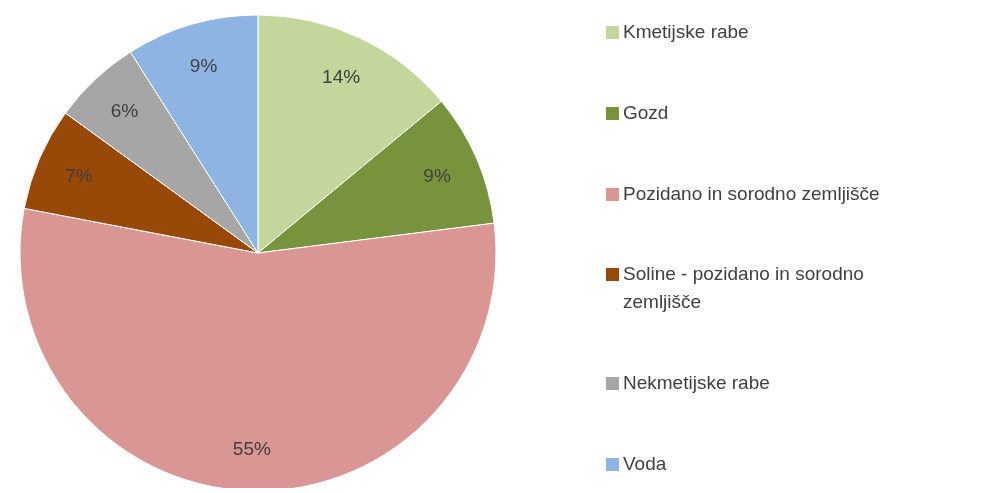 Image resolution: width=1006 pixels, height=493 pixels. What do you see at coordinates (686, 32) in the screenshot?
I see `legend-label: Kmetijske rabe` at bounding box center [686, 32].